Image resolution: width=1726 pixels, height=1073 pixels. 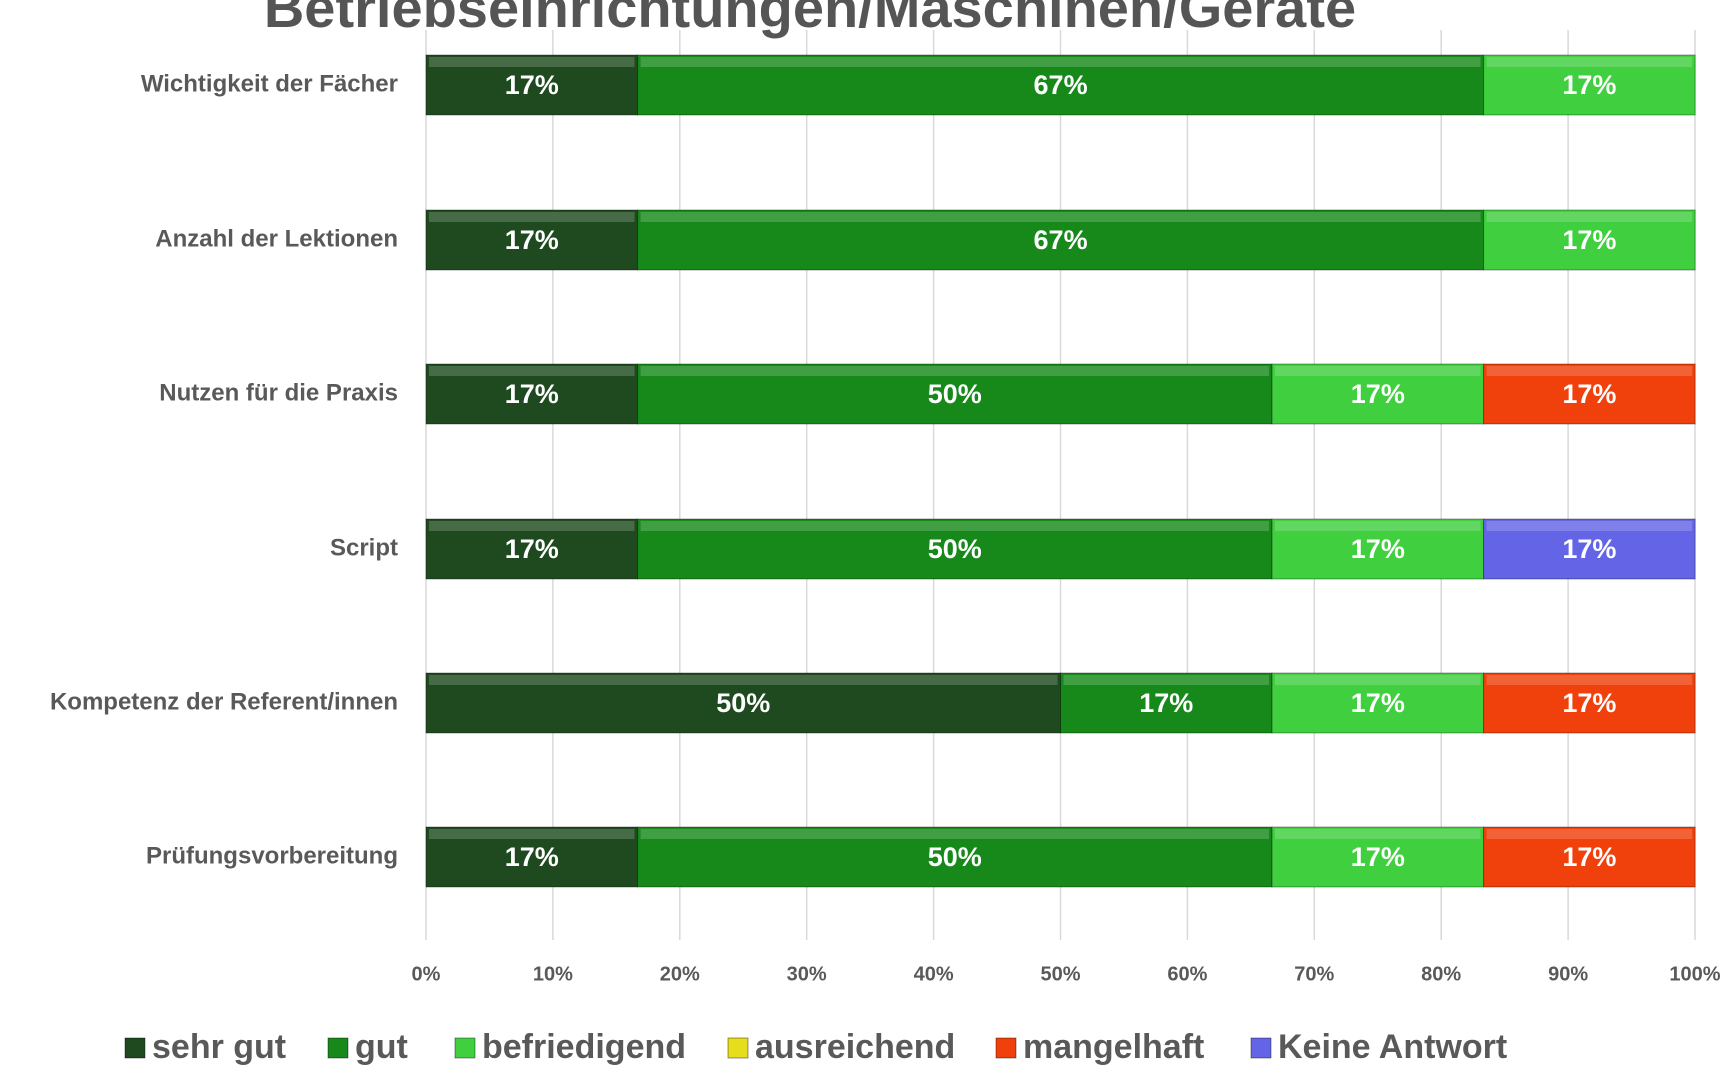 What do you see at coordinates (1113, 1047) in the screenshot?
I see `legend-label: mangelhaft` at bounding box center [1113, 1047].